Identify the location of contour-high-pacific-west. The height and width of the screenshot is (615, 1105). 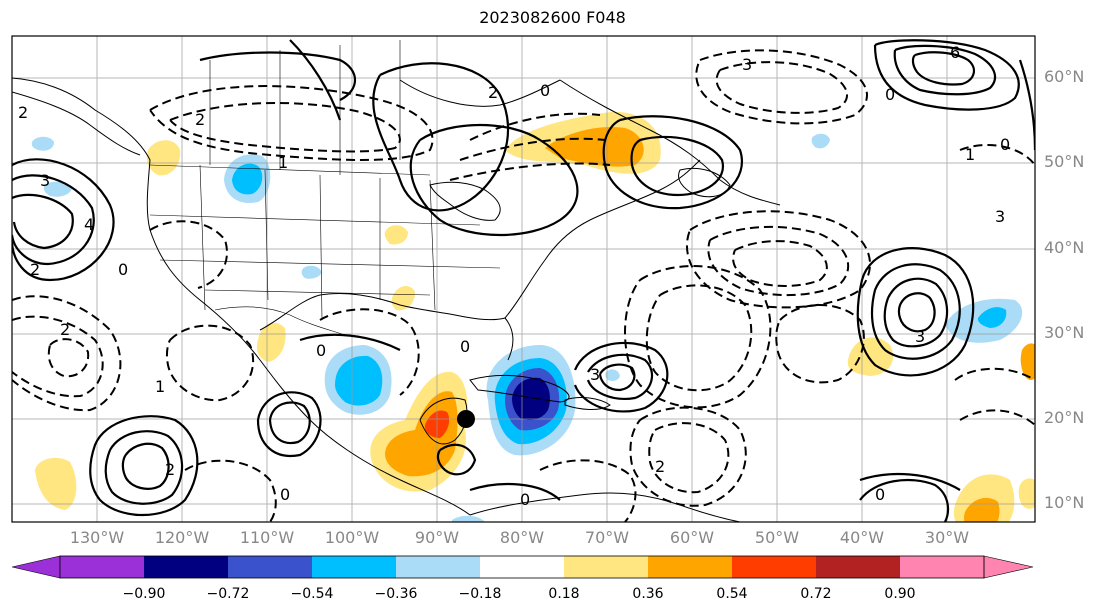
(63, 220).